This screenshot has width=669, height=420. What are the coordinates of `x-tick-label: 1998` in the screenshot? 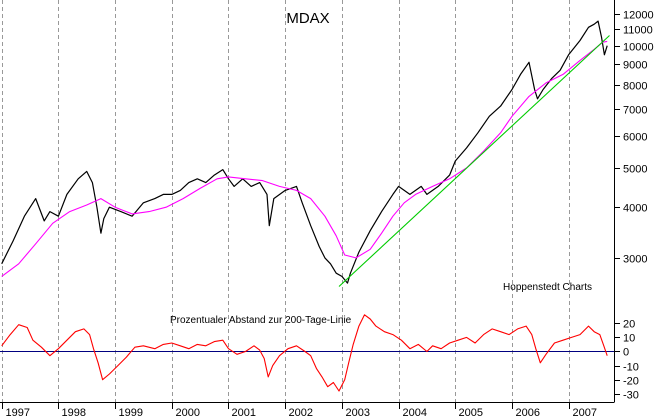 It's located at (74, 413).